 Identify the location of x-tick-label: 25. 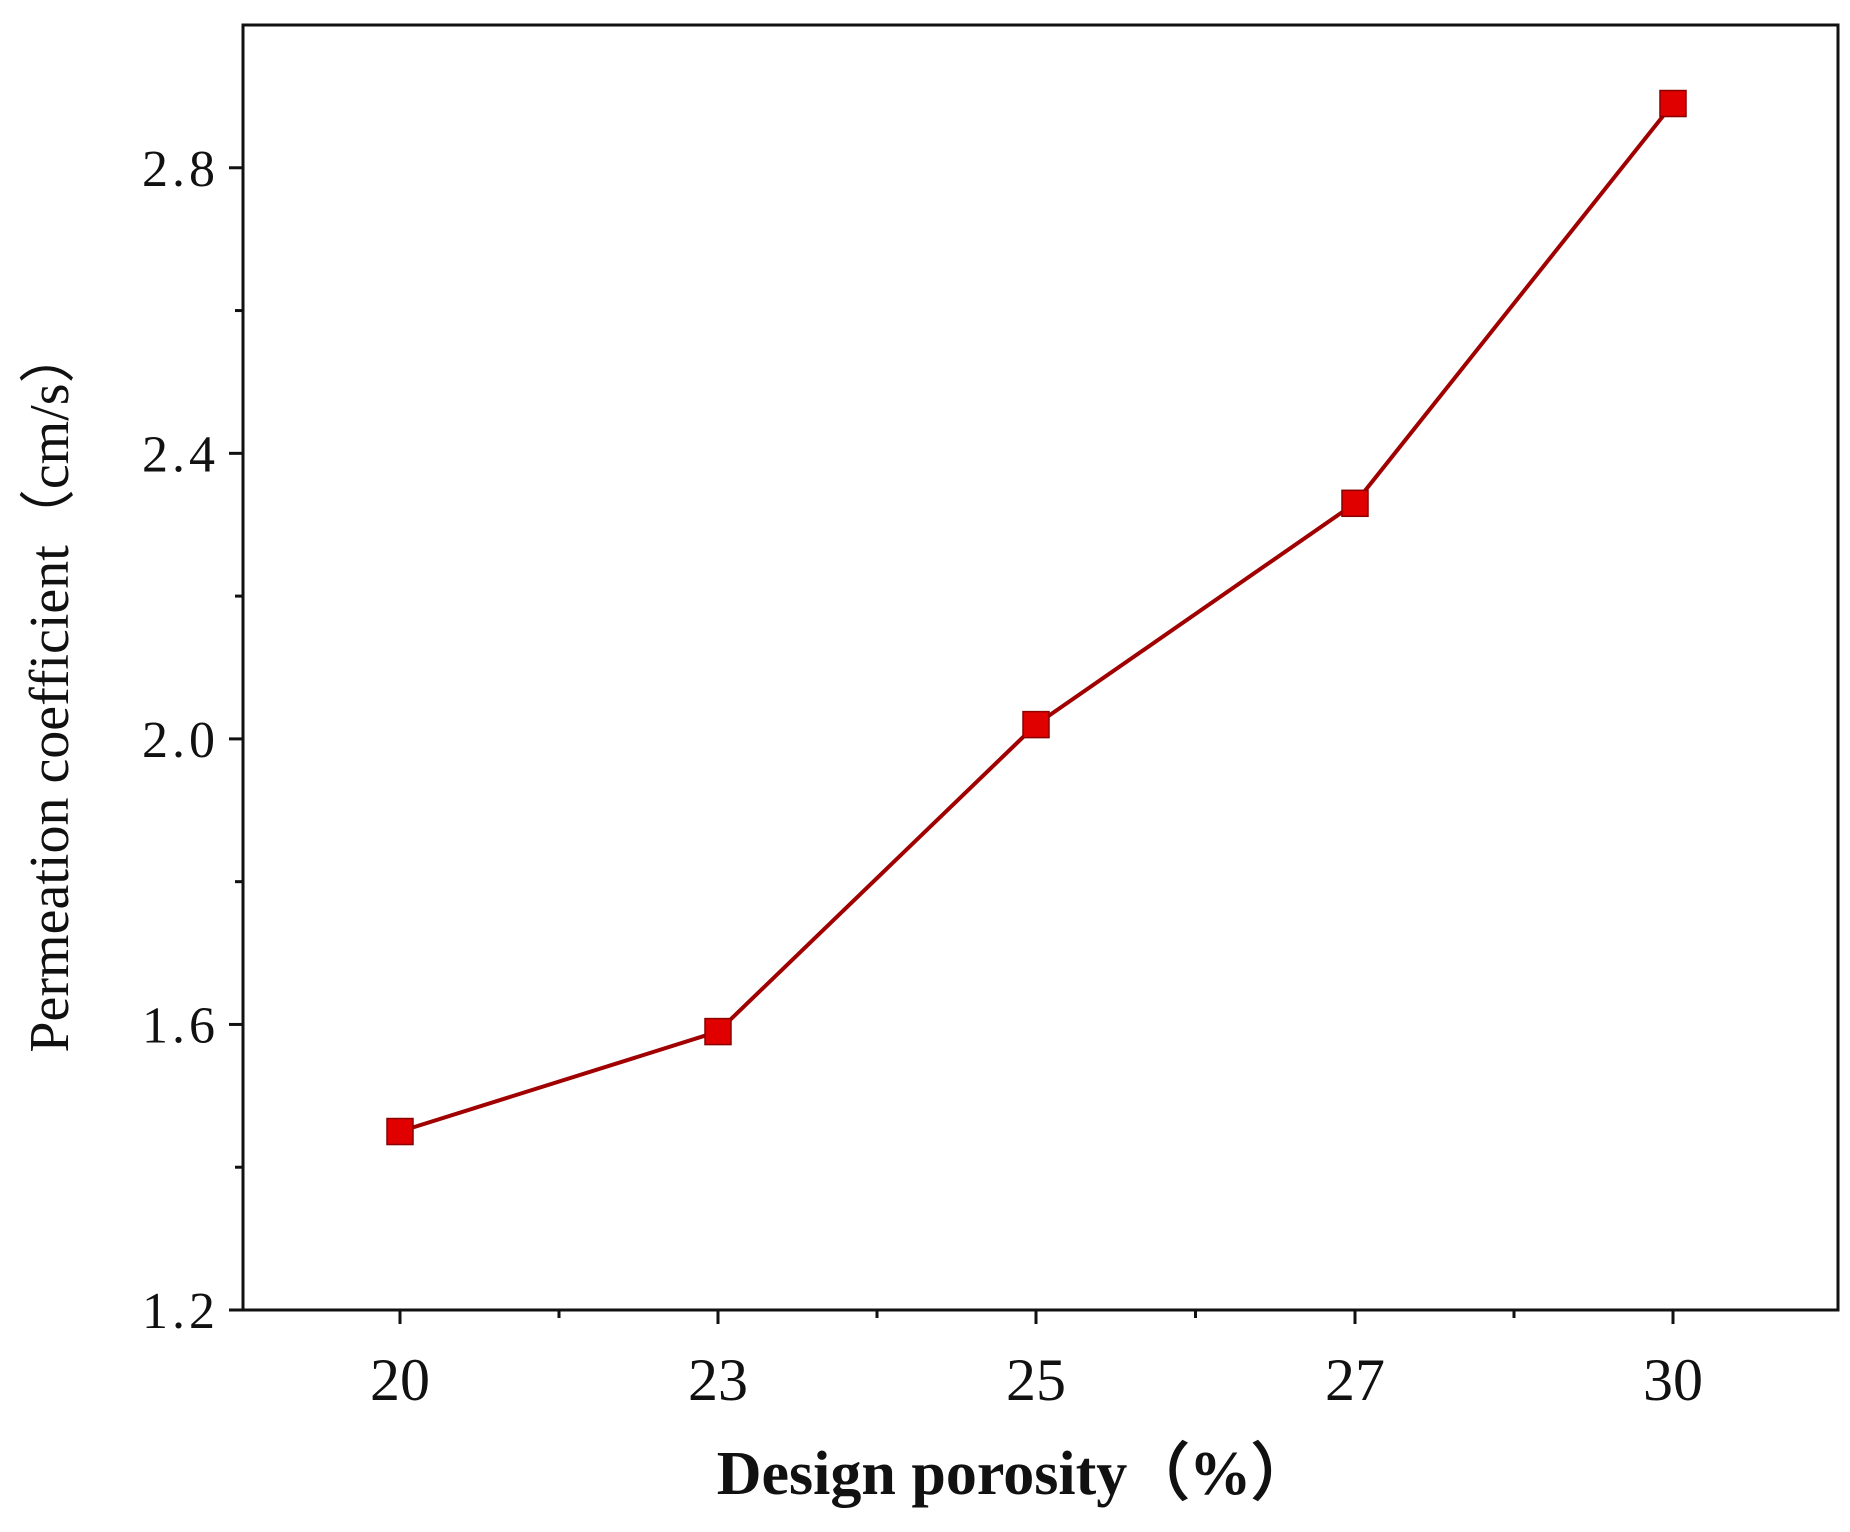
(1036, 1380).